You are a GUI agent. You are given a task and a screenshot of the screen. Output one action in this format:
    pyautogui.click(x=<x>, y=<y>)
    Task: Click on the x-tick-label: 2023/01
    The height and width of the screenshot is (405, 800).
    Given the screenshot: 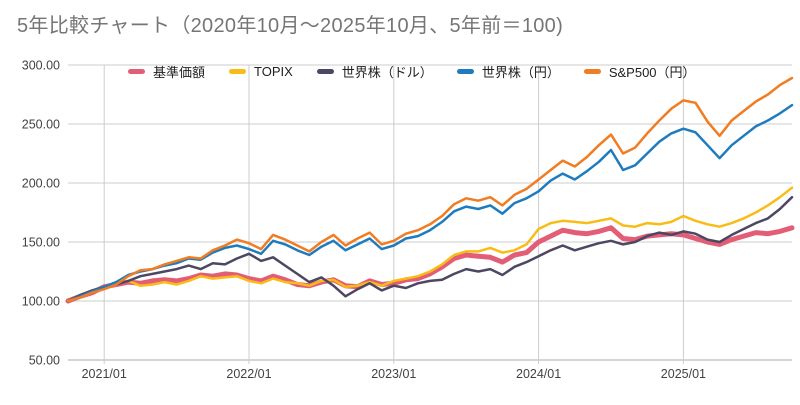 What is the action you would take?
    pyautogui.click(x=393, y=374)
    